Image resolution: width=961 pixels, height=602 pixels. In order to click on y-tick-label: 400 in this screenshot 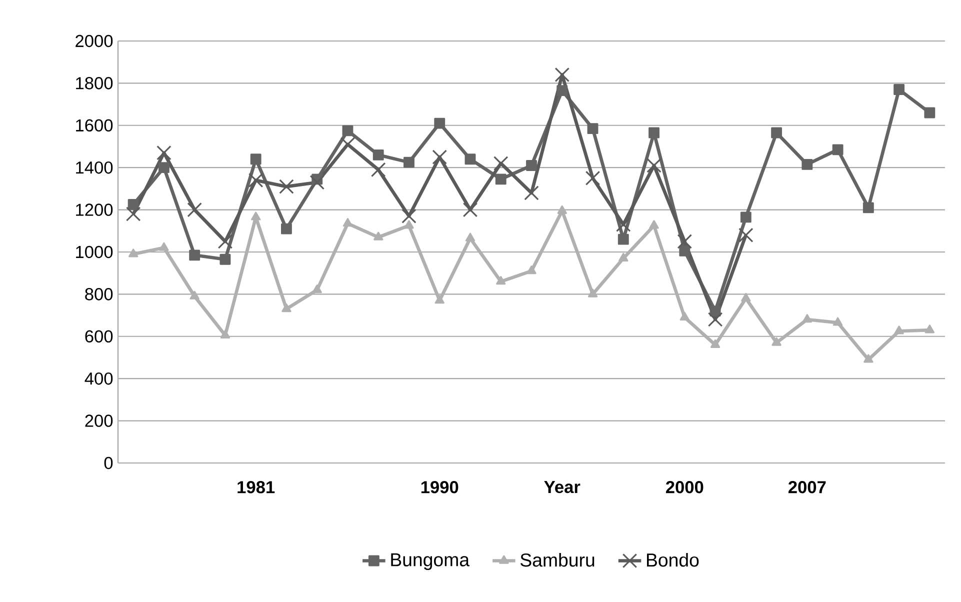, I will do `click(98, 378)`.